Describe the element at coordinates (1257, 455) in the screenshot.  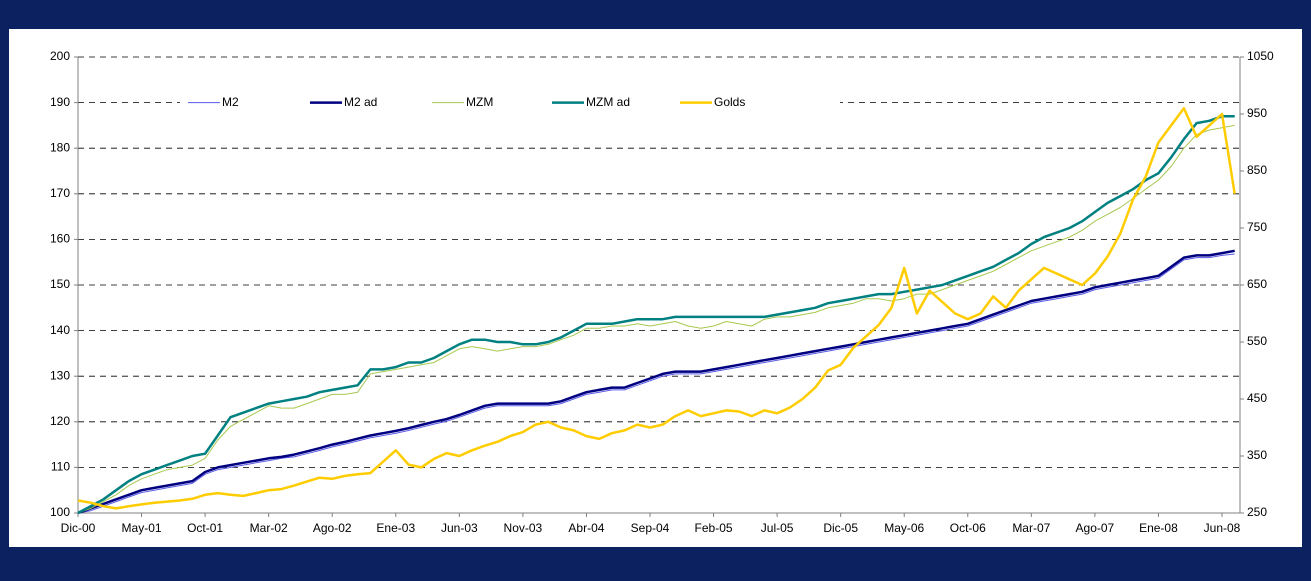
I see `y2-tick-label: 350` at that location.